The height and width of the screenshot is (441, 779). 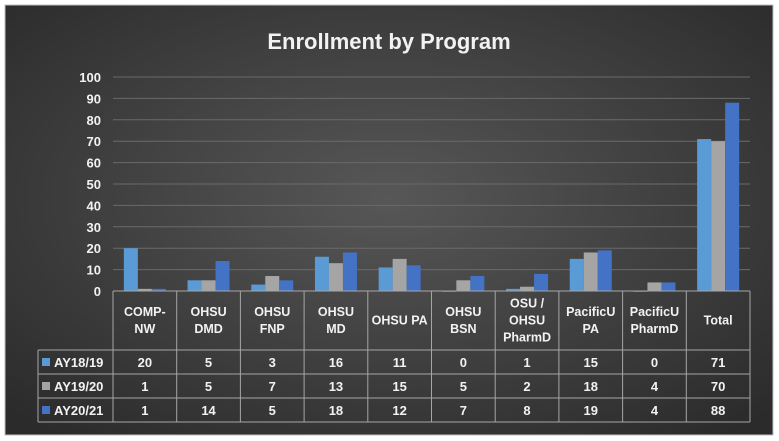 What do you see at coordinates (208, 329) in the screenshot?
I see `category-label: DMD` at bounding box center [208, 329].